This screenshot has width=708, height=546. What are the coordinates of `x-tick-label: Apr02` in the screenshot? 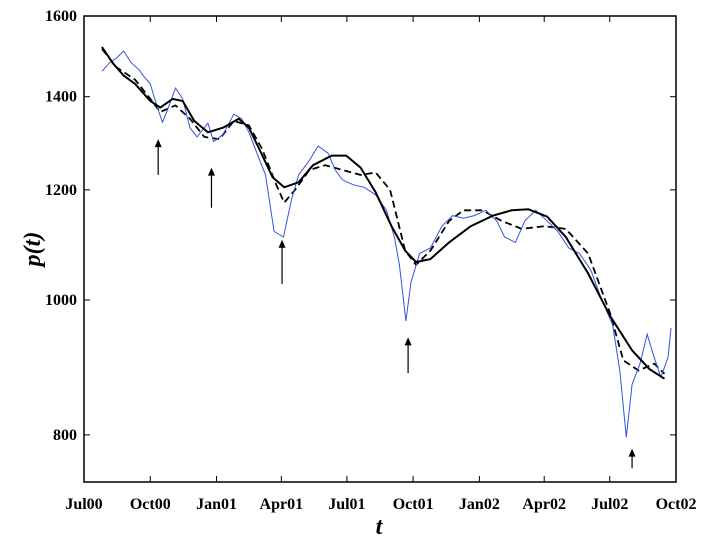 It's located at (544, 504).